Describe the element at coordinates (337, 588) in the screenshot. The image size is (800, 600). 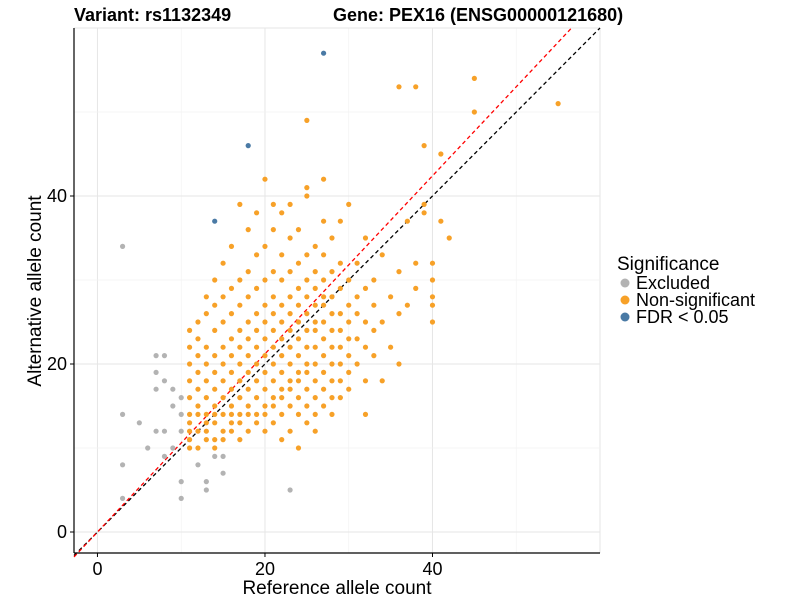
I see `x-axis-title: Reference allele count` at that location.